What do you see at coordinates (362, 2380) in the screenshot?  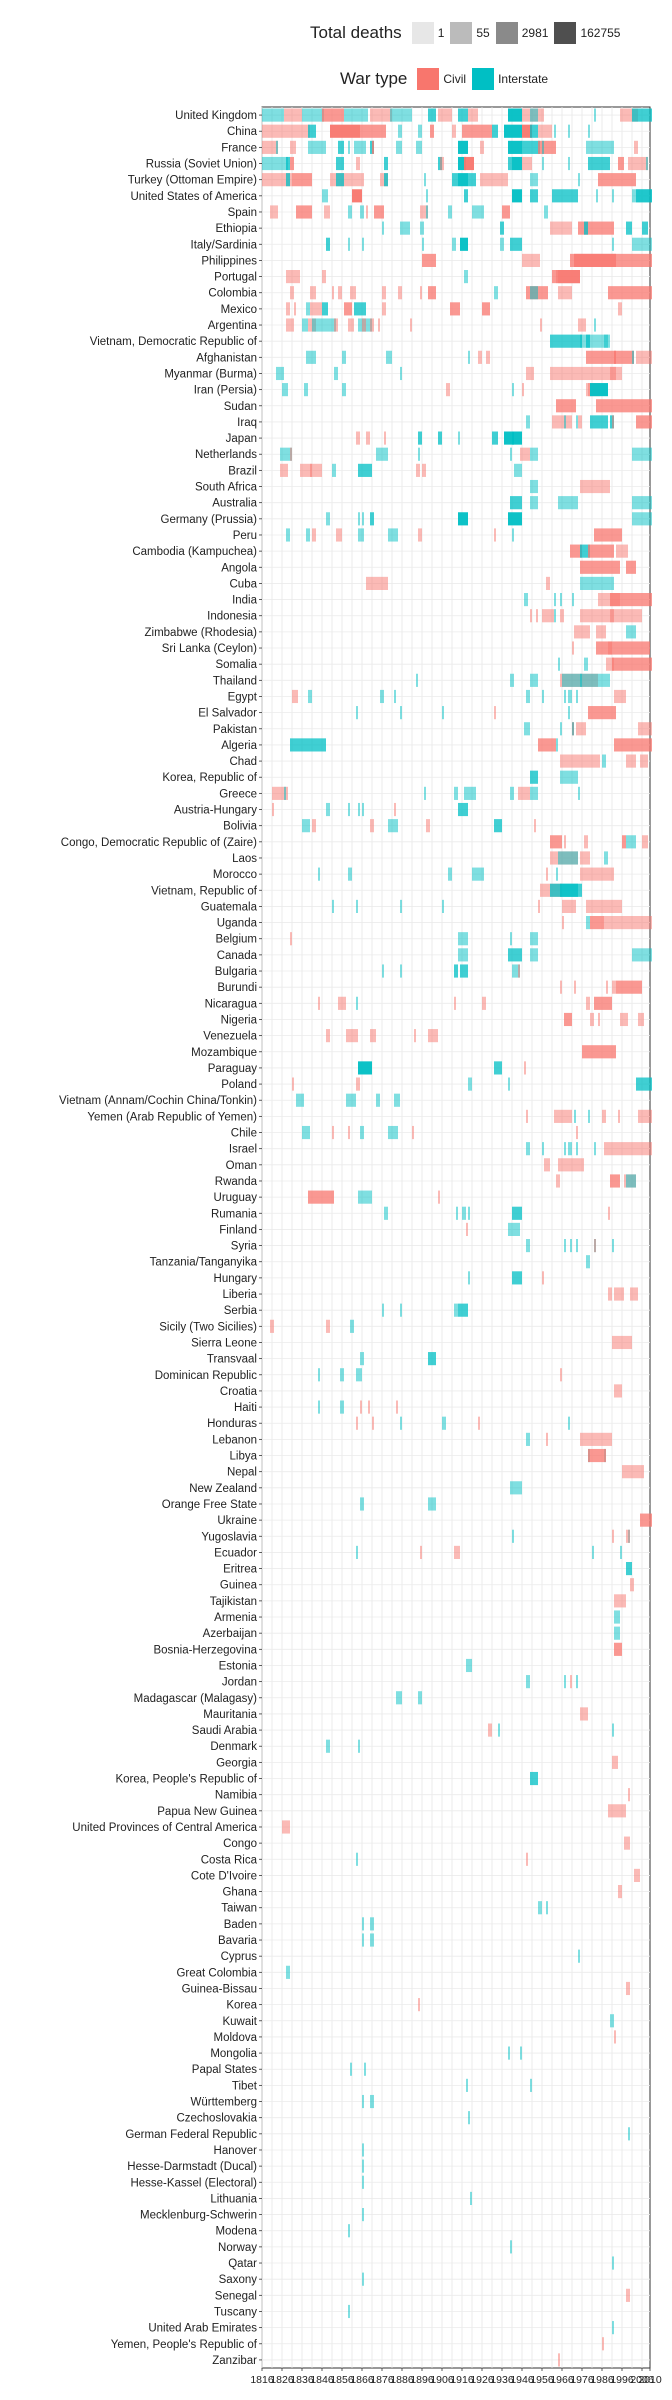 I see `x-tick-label: 1866` at bounding box center [362, 2380].